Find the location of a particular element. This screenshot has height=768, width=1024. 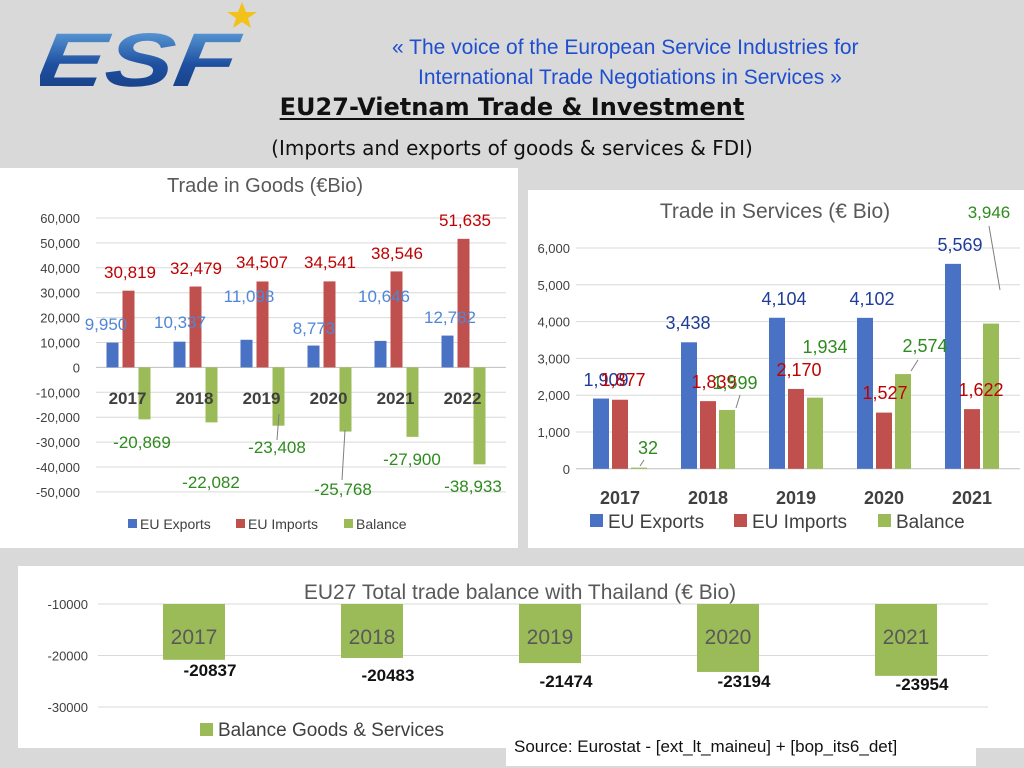

data-label-exports: 1,909 is located at coordinates (605, 380).